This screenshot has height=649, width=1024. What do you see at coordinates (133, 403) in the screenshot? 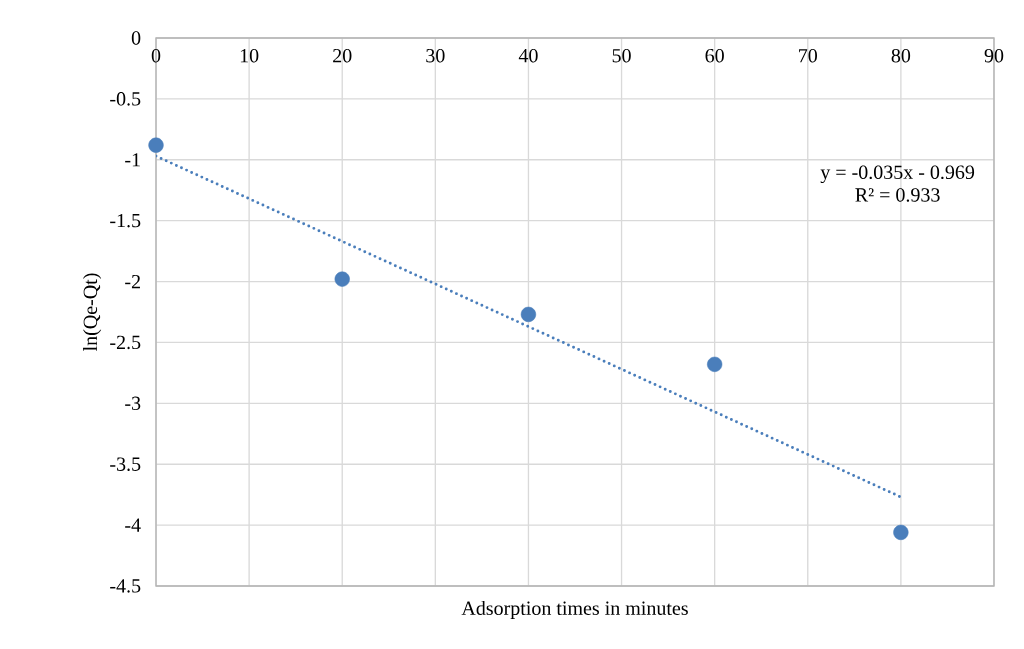
I see `y-tick-label: -3` at bounding box center [133, 403].